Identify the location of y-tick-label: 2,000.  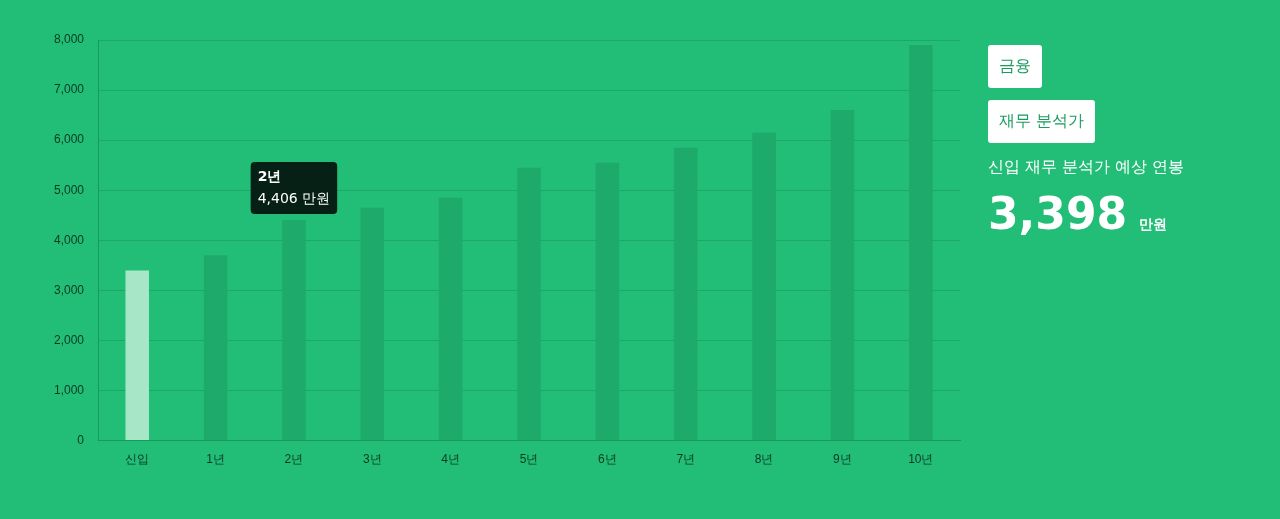
(69, 339).